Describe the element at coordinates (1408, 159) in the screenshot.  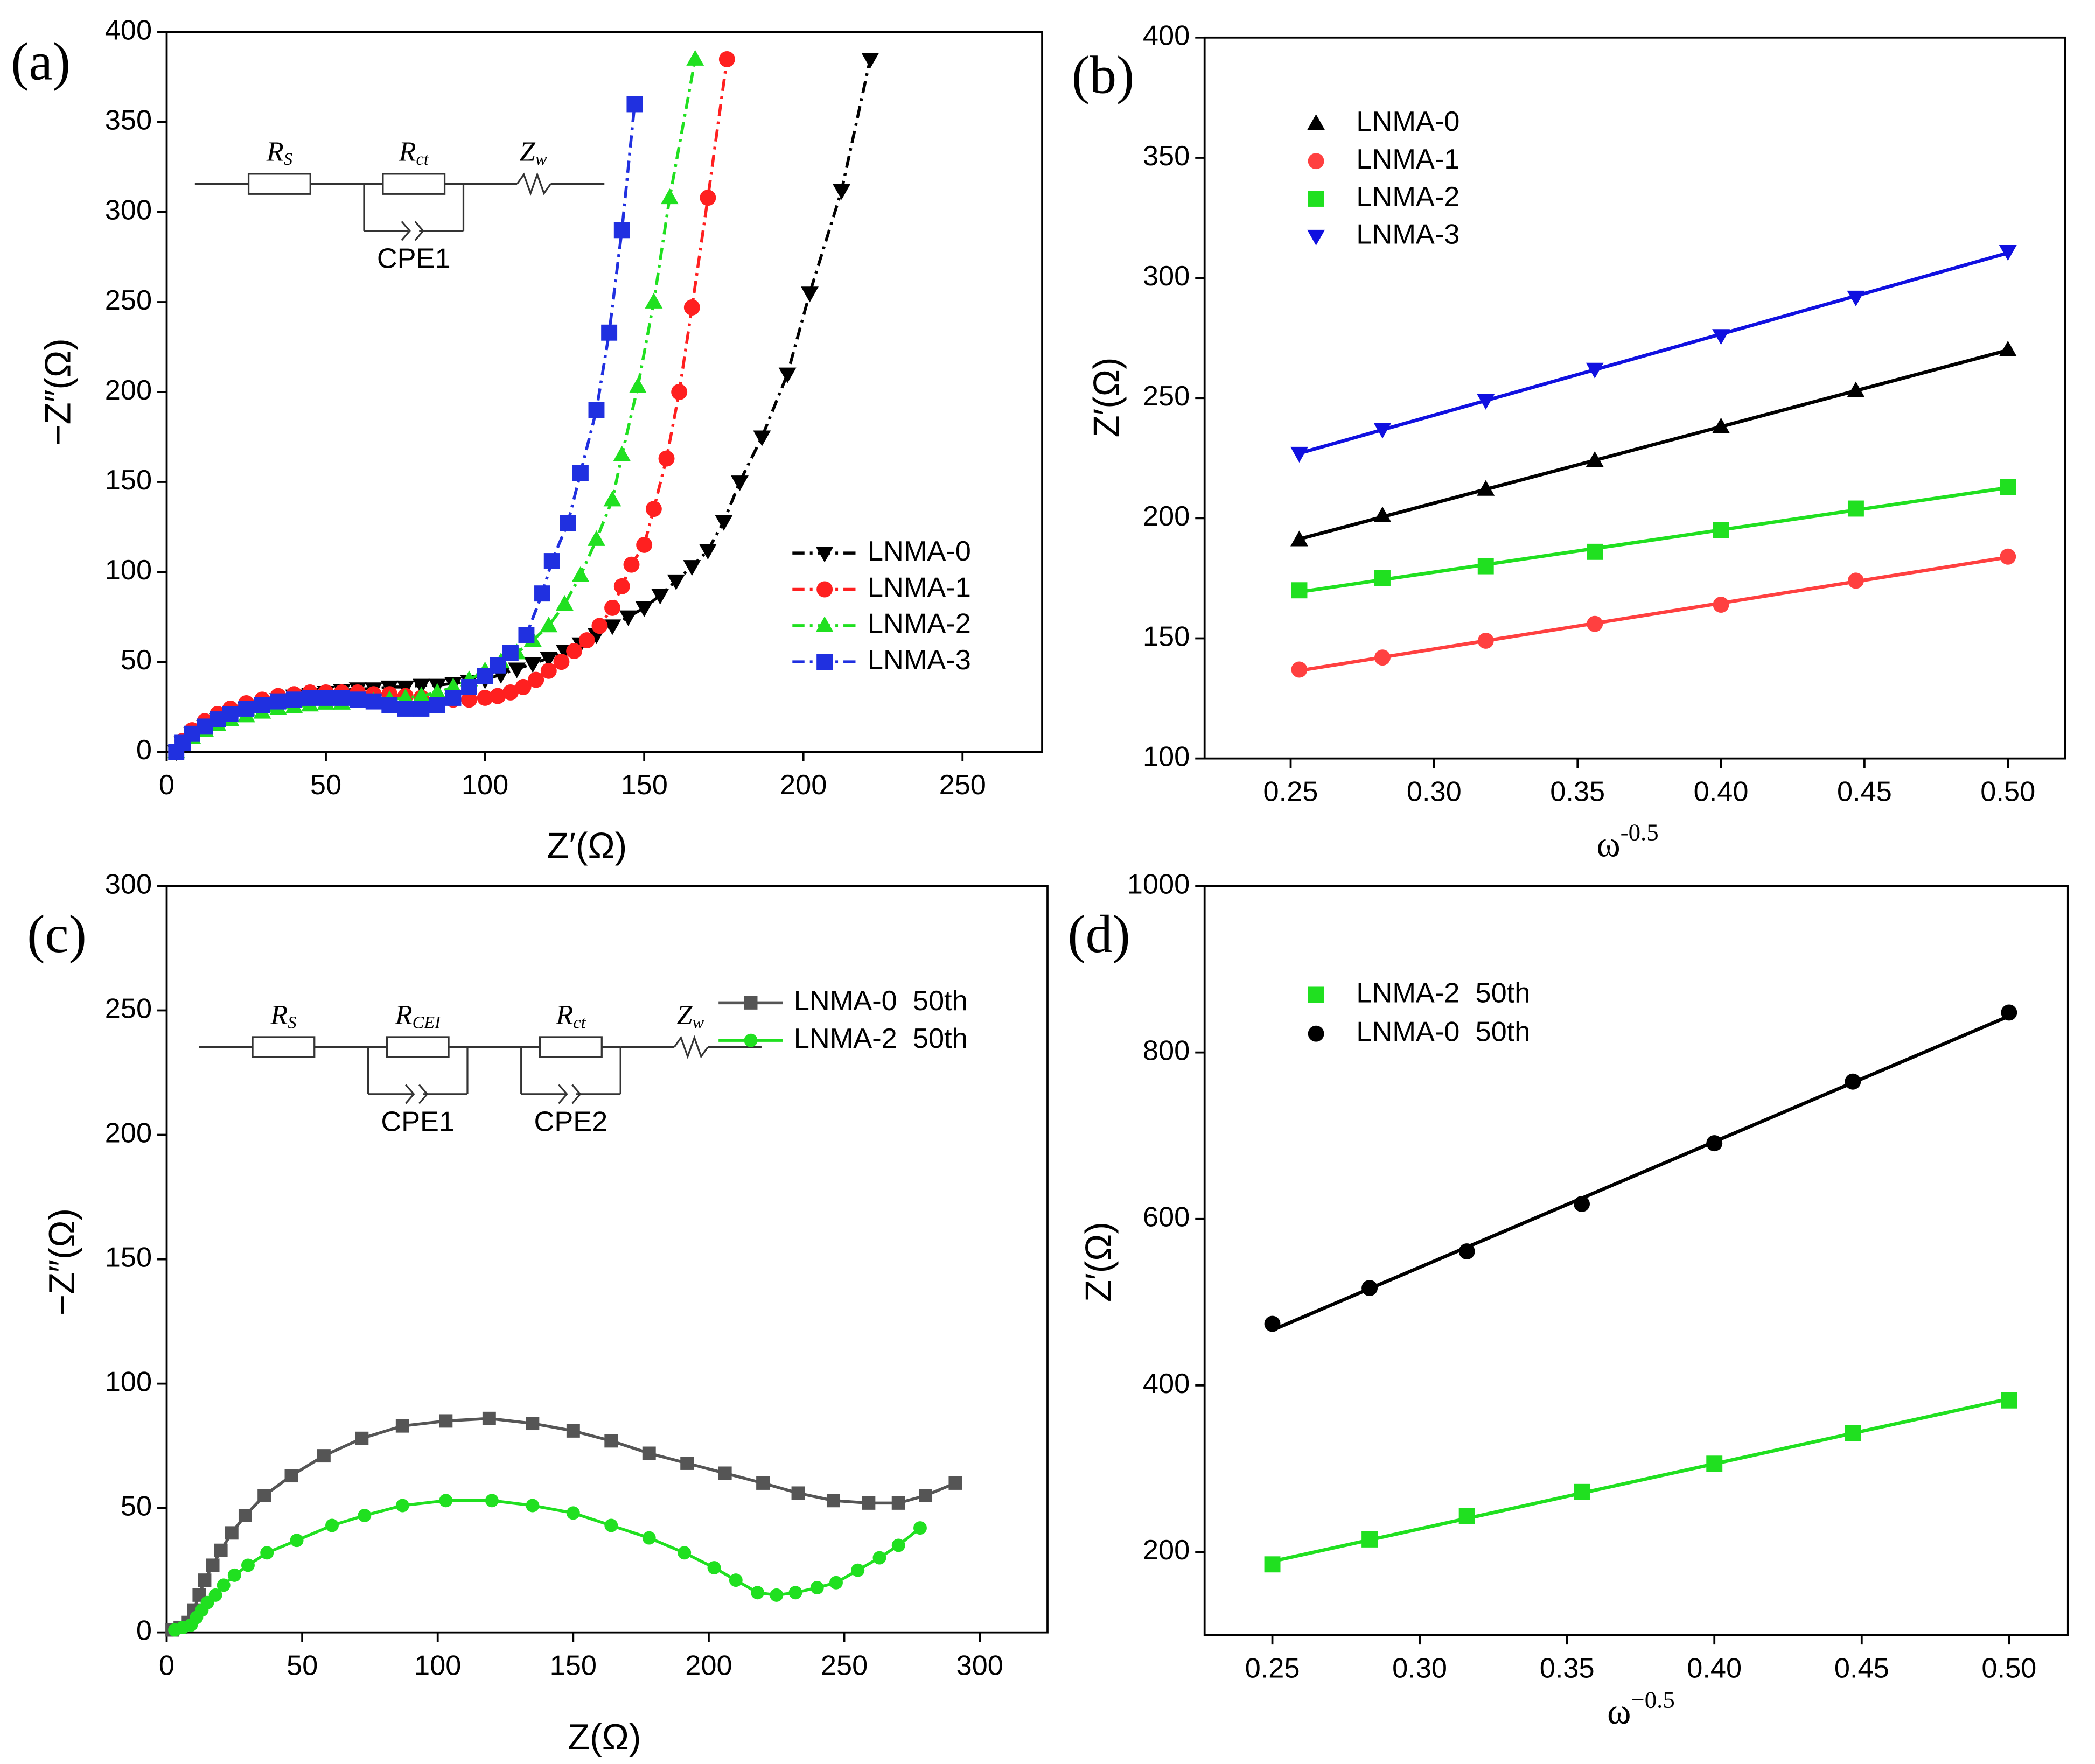
I see `legend-label: LNMA-1` at that location.